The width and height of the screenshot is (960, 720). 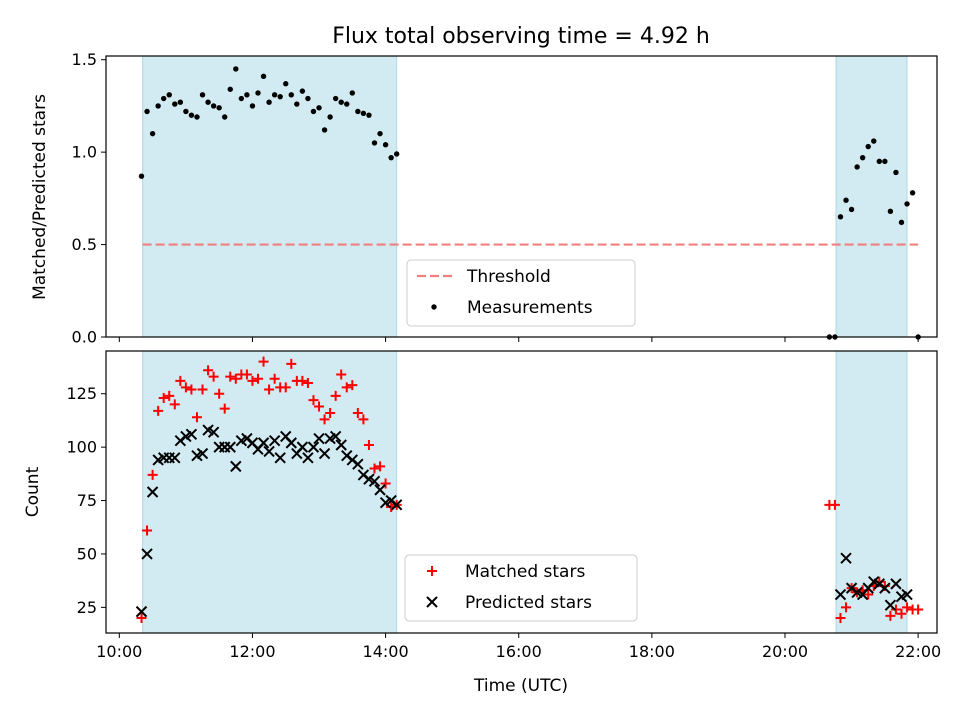 What do you see at coordinates (432, 602) in the screenshot?
I see `legend-predicted-swatch` at bounding box center [432, 602].